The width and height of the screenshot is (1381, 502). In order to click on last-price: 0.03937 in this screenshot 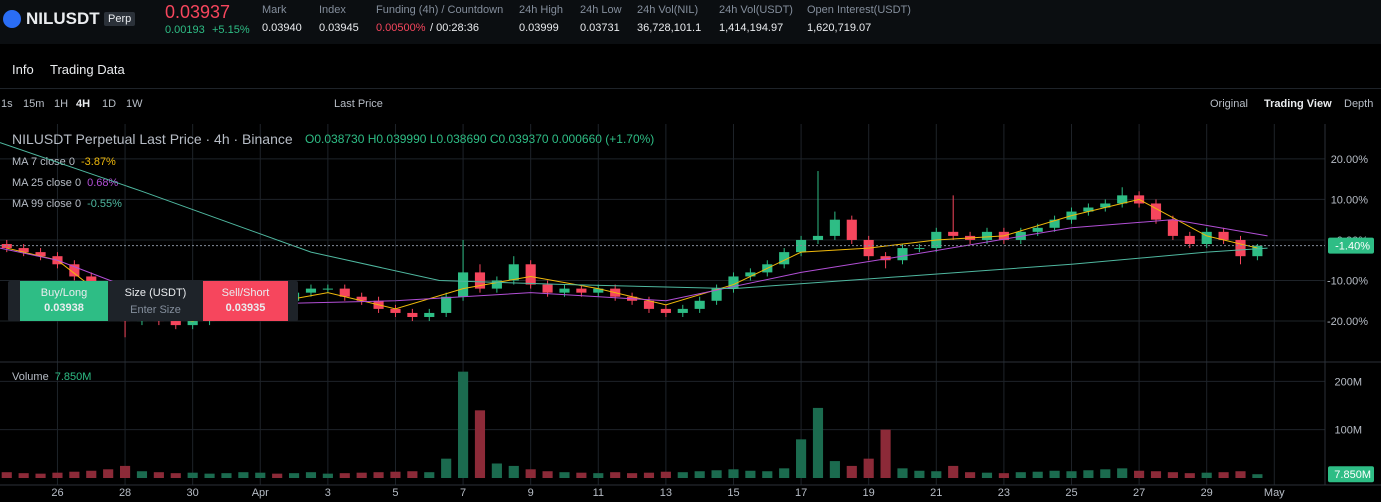, I will do `click(198, 12)`.